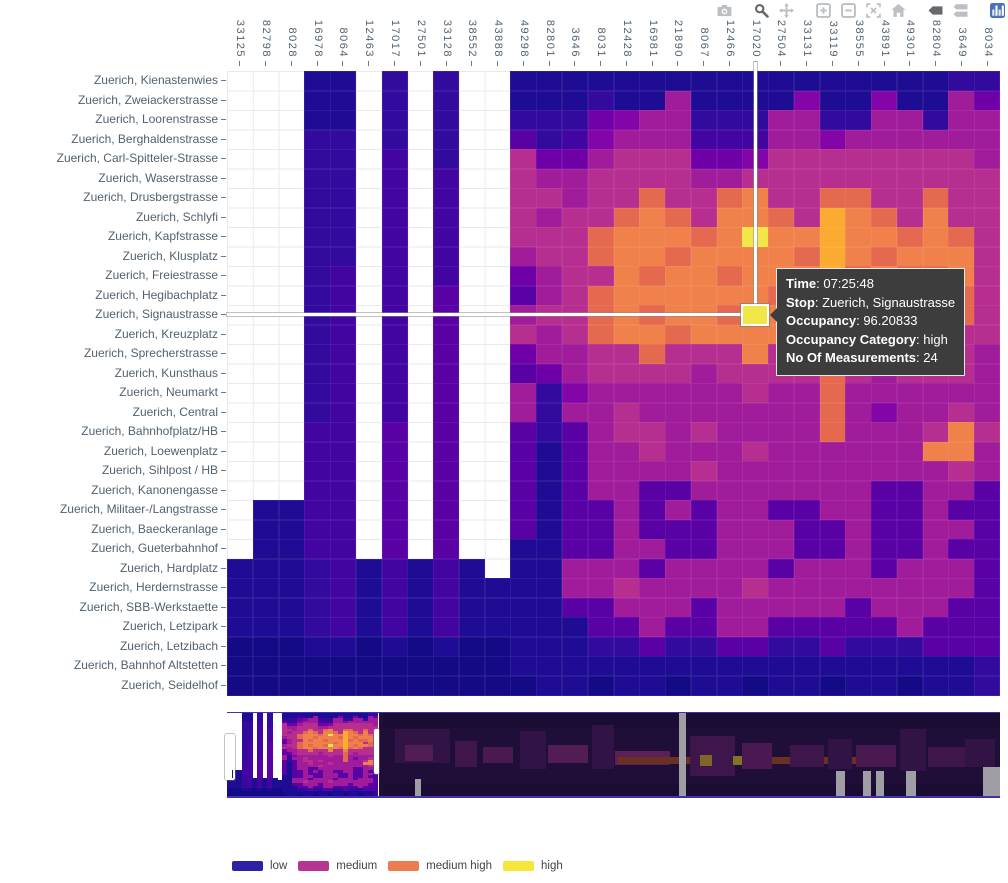 The image size is (1008, 883). What do you see at coordinates (230, 757) in the screenshot?
I see `rangeslider-handle-left` at bounding box center [230, 757].